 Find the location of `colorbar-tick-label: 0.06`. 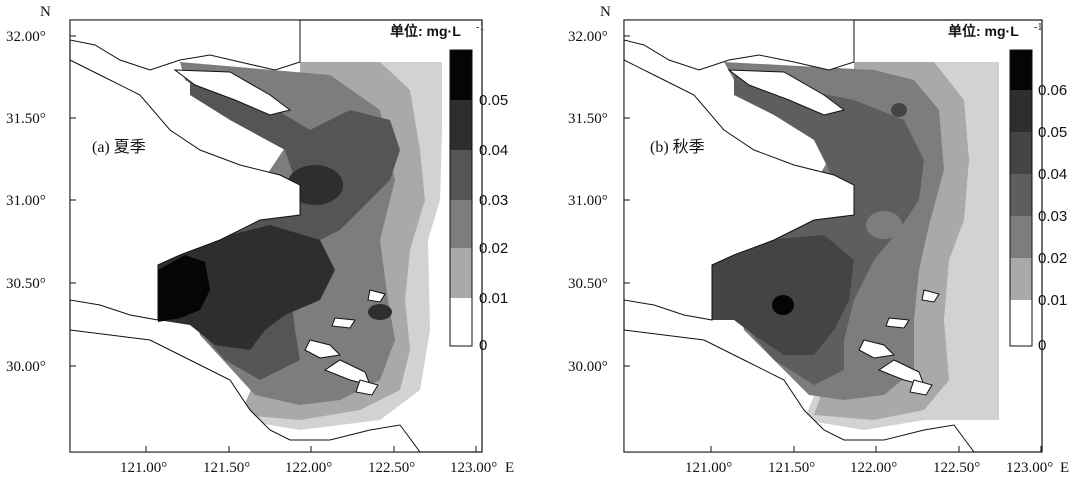

colorbar-tick-label: 0.06 is located at coordinates (1052, 90).